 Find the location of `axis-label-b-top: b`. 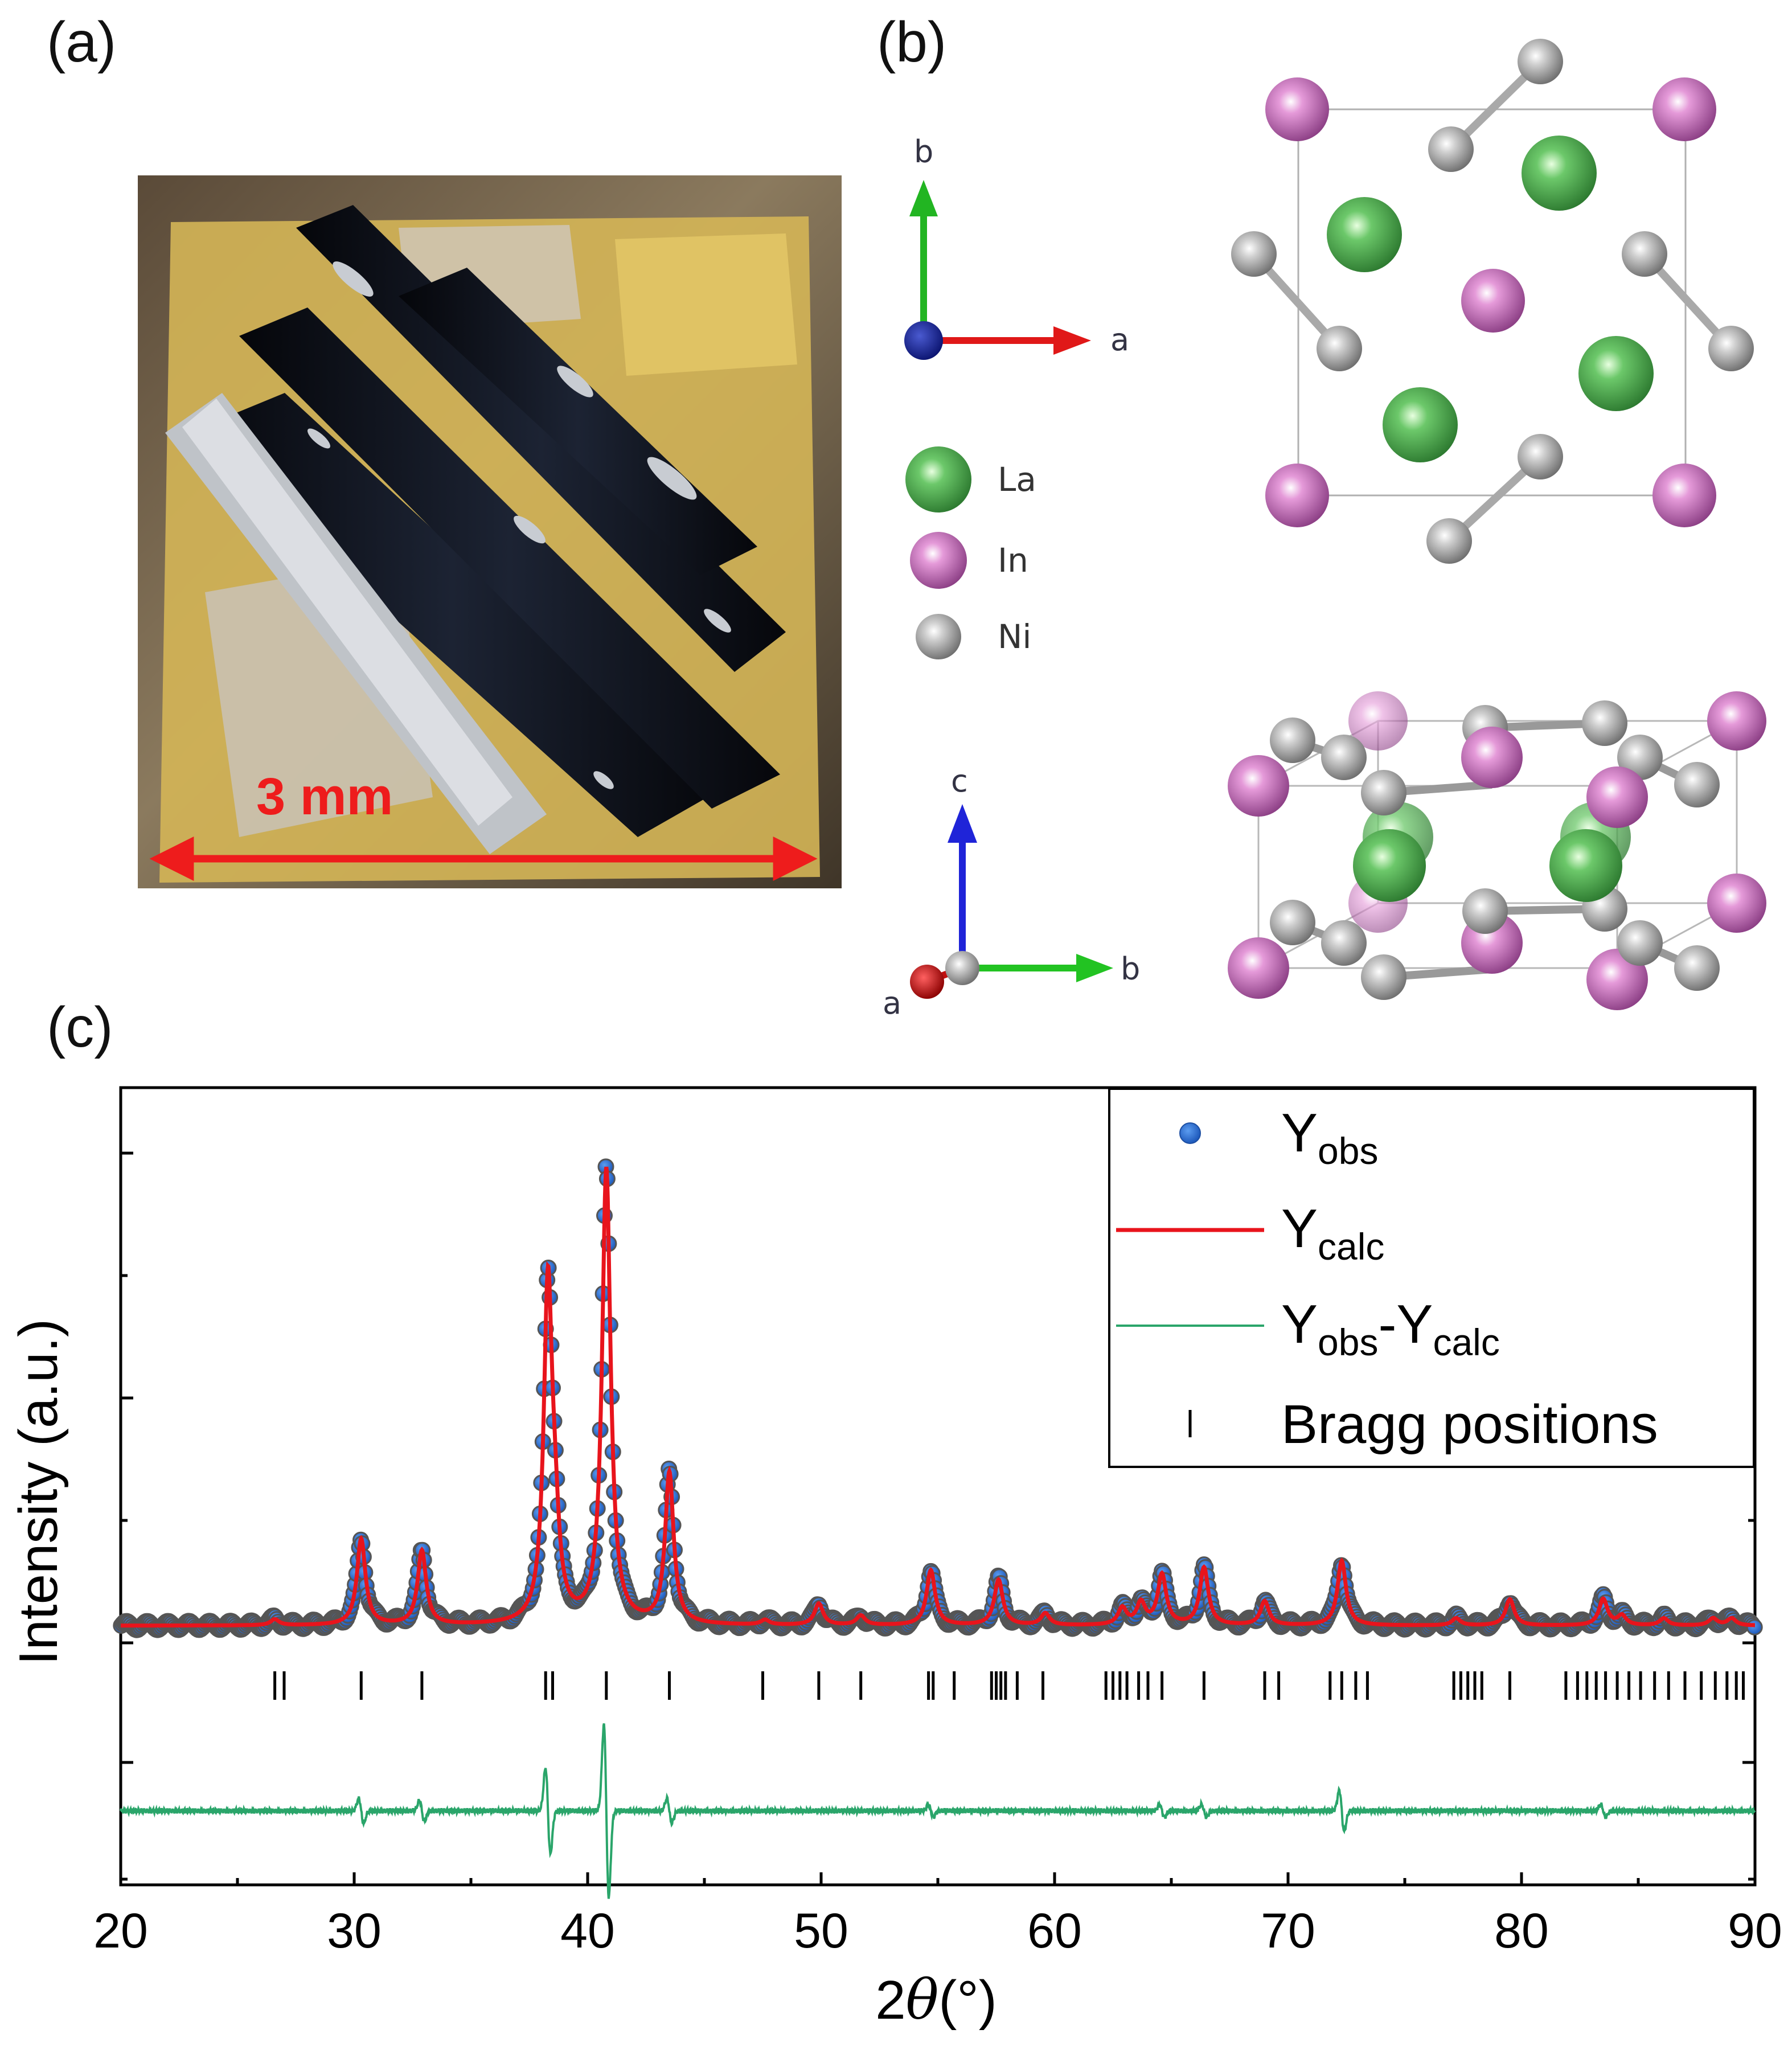

axis-label-b-top: b is located at coordinates (923, 152).